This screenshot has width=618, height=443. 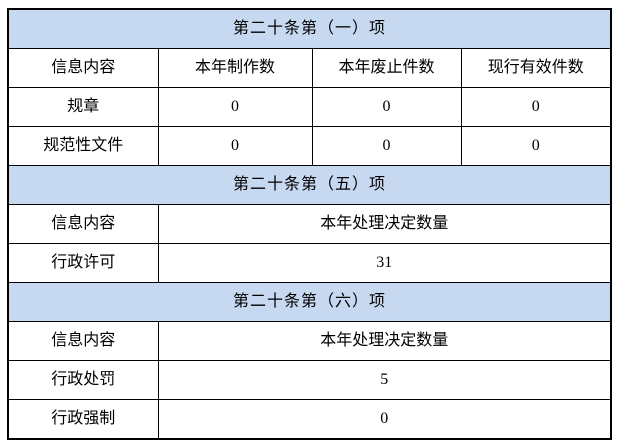 What do you see at coordinates (386, 68) in the screenshot?
I see `column-header-repealed-this-year: 本年废止件数` at bounding box center [386, 68].